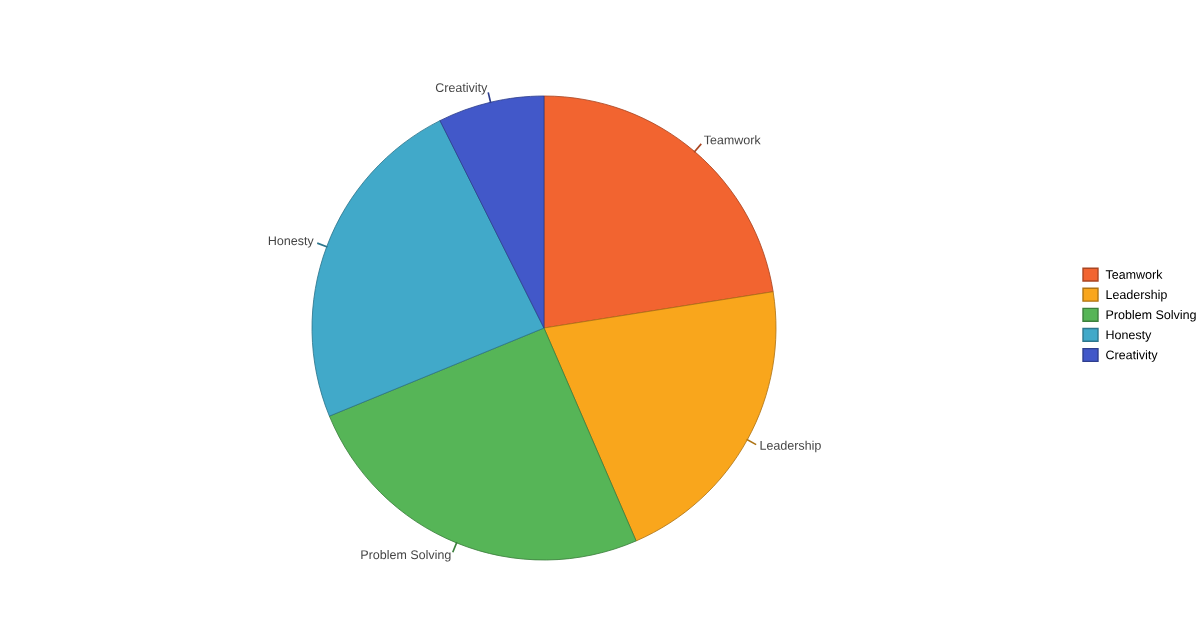 This screenshot has width=1200, height=630. What do you see at coordinates (732, 140) in the screenshot?
I see `slice-label: Teamwork` at bounding box center [732, 140].